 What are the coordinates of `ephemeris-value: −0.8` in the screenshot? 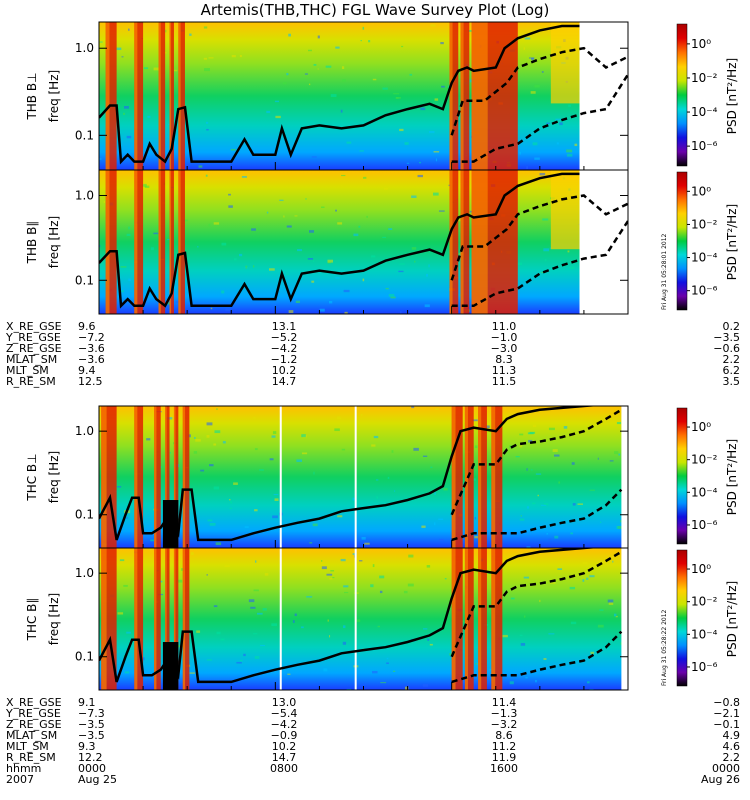 It's located at (726, 702).